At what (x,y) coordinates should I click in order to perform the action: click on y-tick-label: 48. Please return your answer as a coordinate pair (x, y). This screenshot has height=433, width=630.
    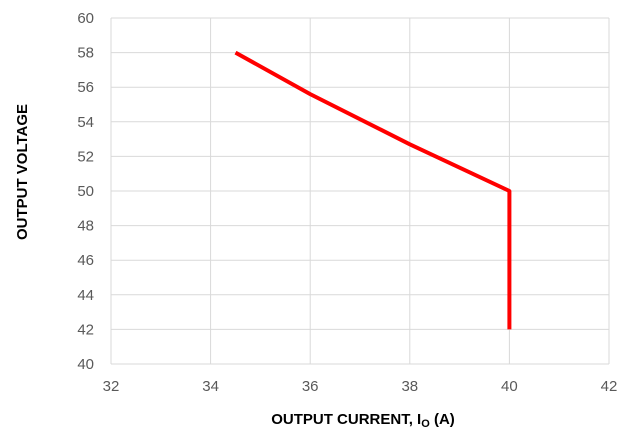
    Looking at the image, I should click on (85, 226).